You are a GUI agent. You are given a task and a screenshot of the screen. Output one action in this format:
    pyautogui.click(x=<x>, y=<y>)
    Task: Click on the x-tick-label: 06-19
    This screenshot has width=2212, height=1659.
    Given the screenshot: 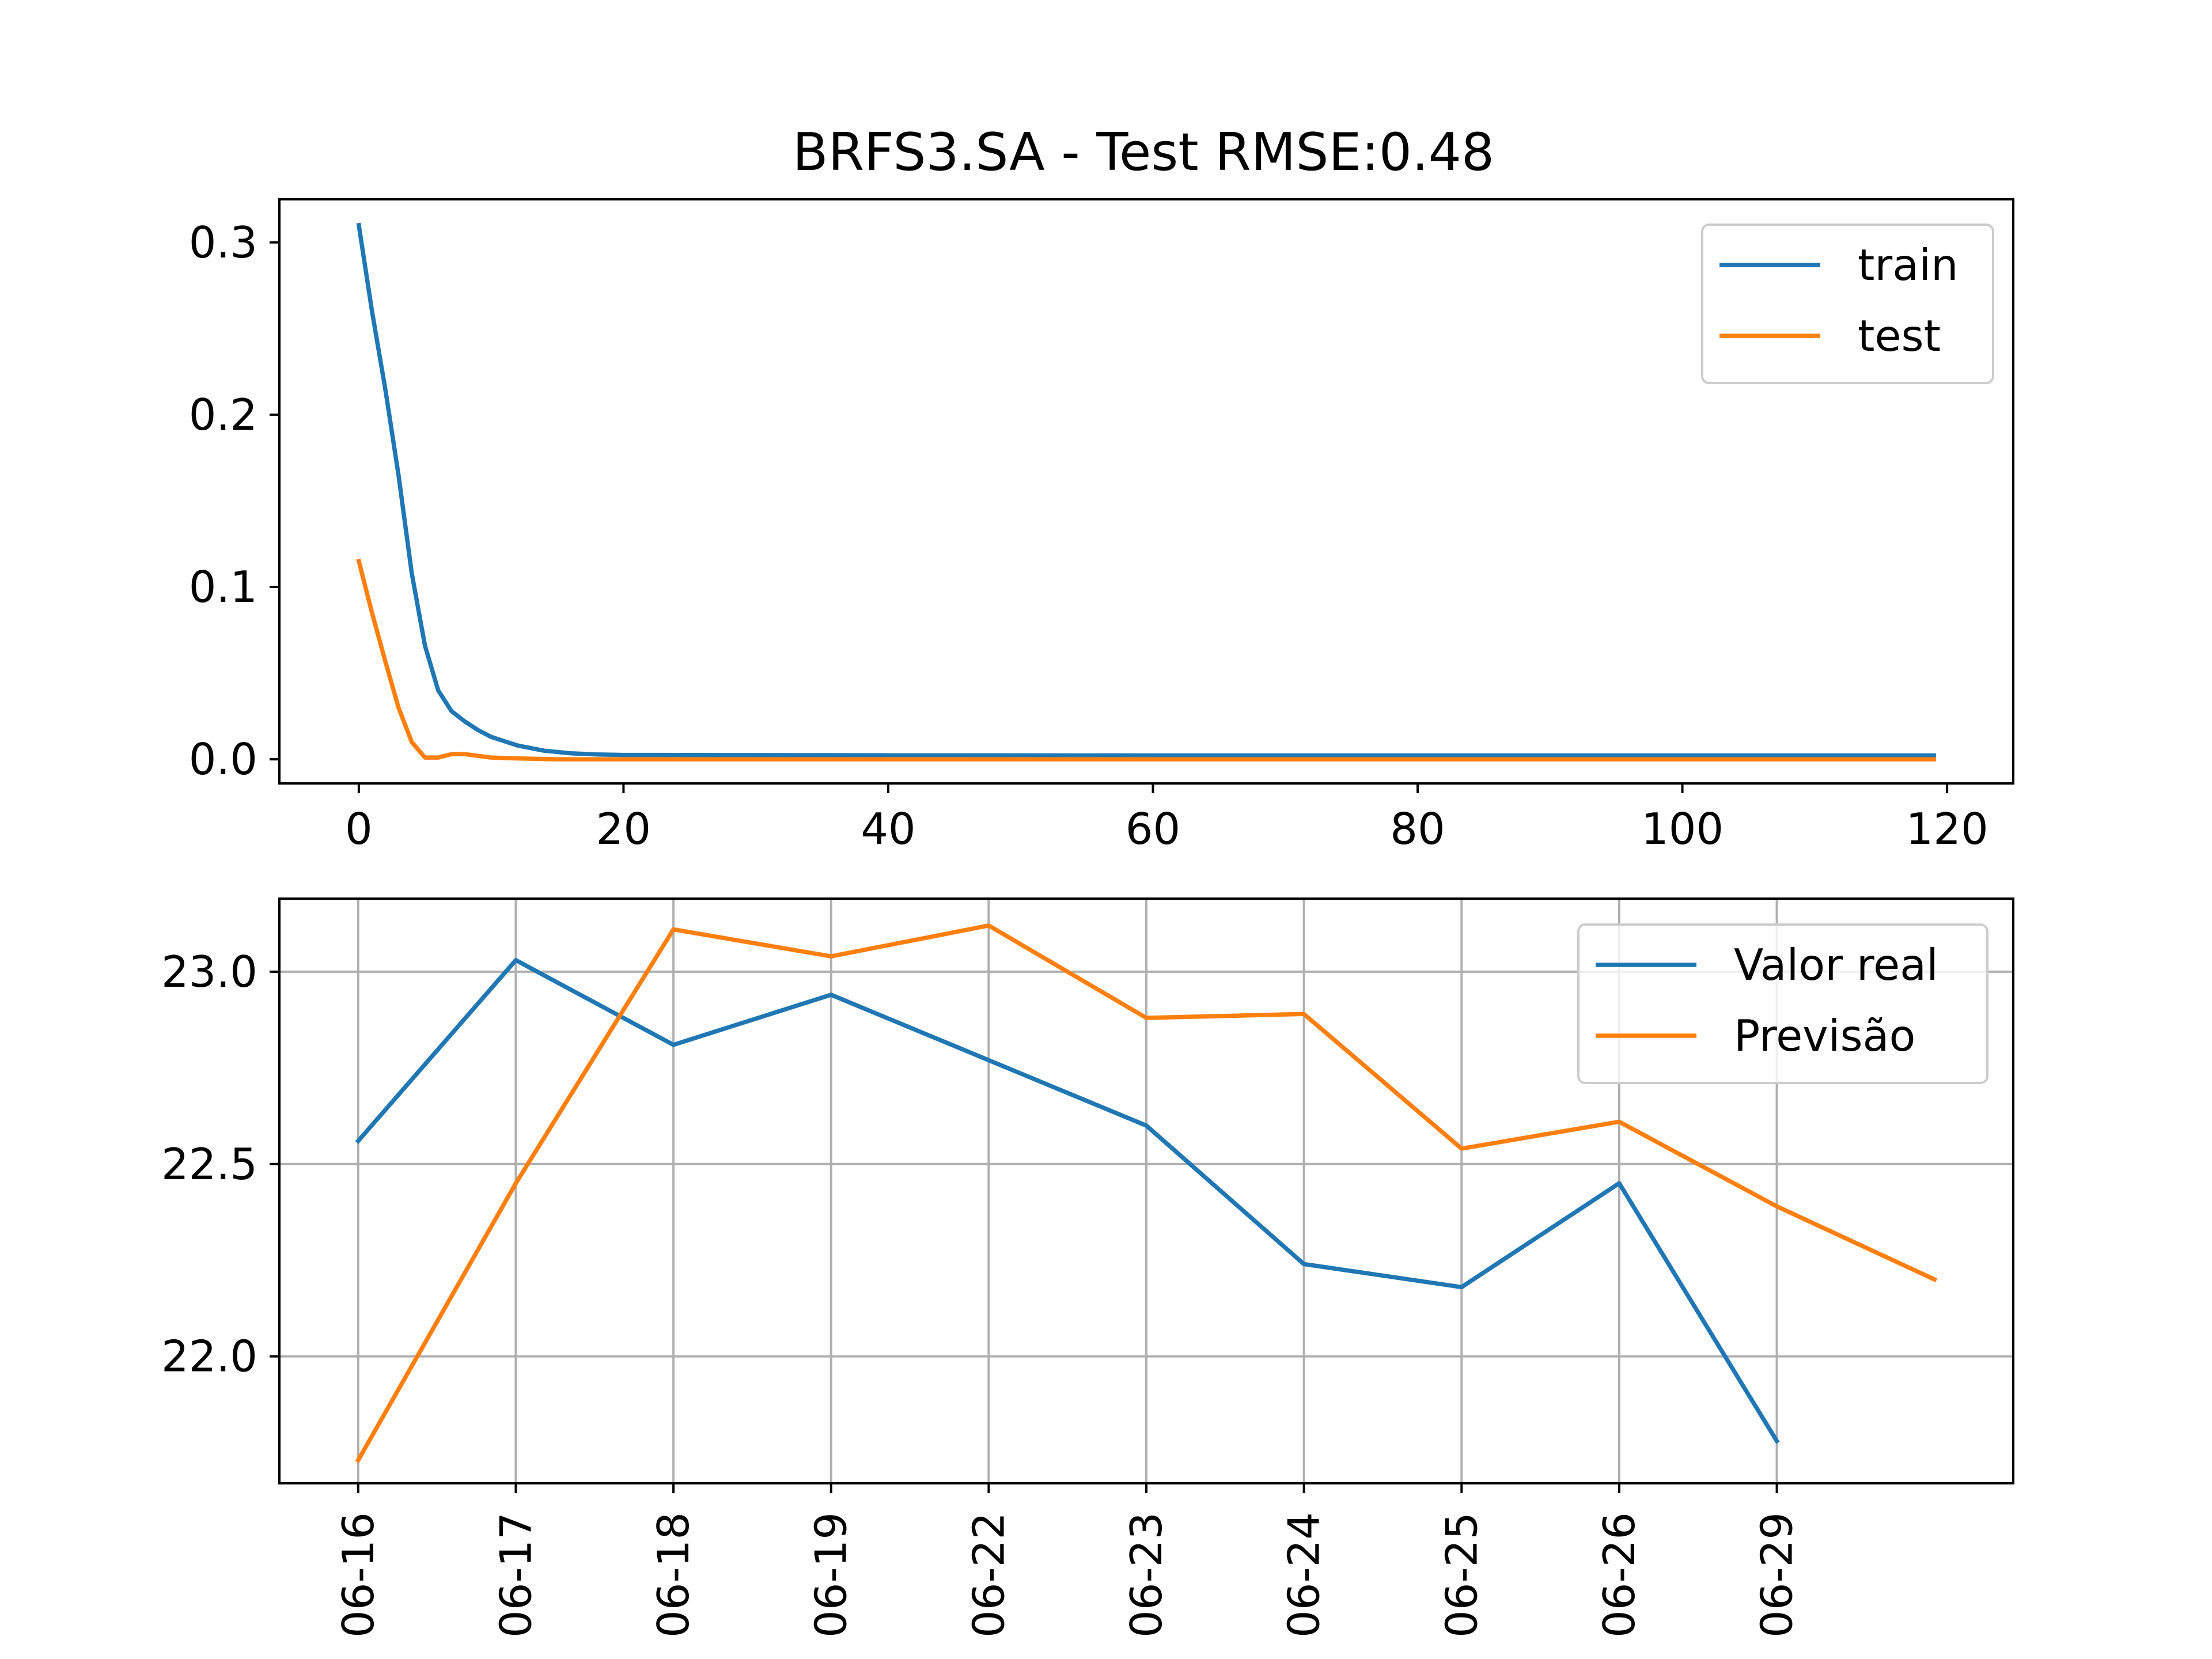 What is the action you would take?
    pyautogui.click(x=831, y=1575)
    